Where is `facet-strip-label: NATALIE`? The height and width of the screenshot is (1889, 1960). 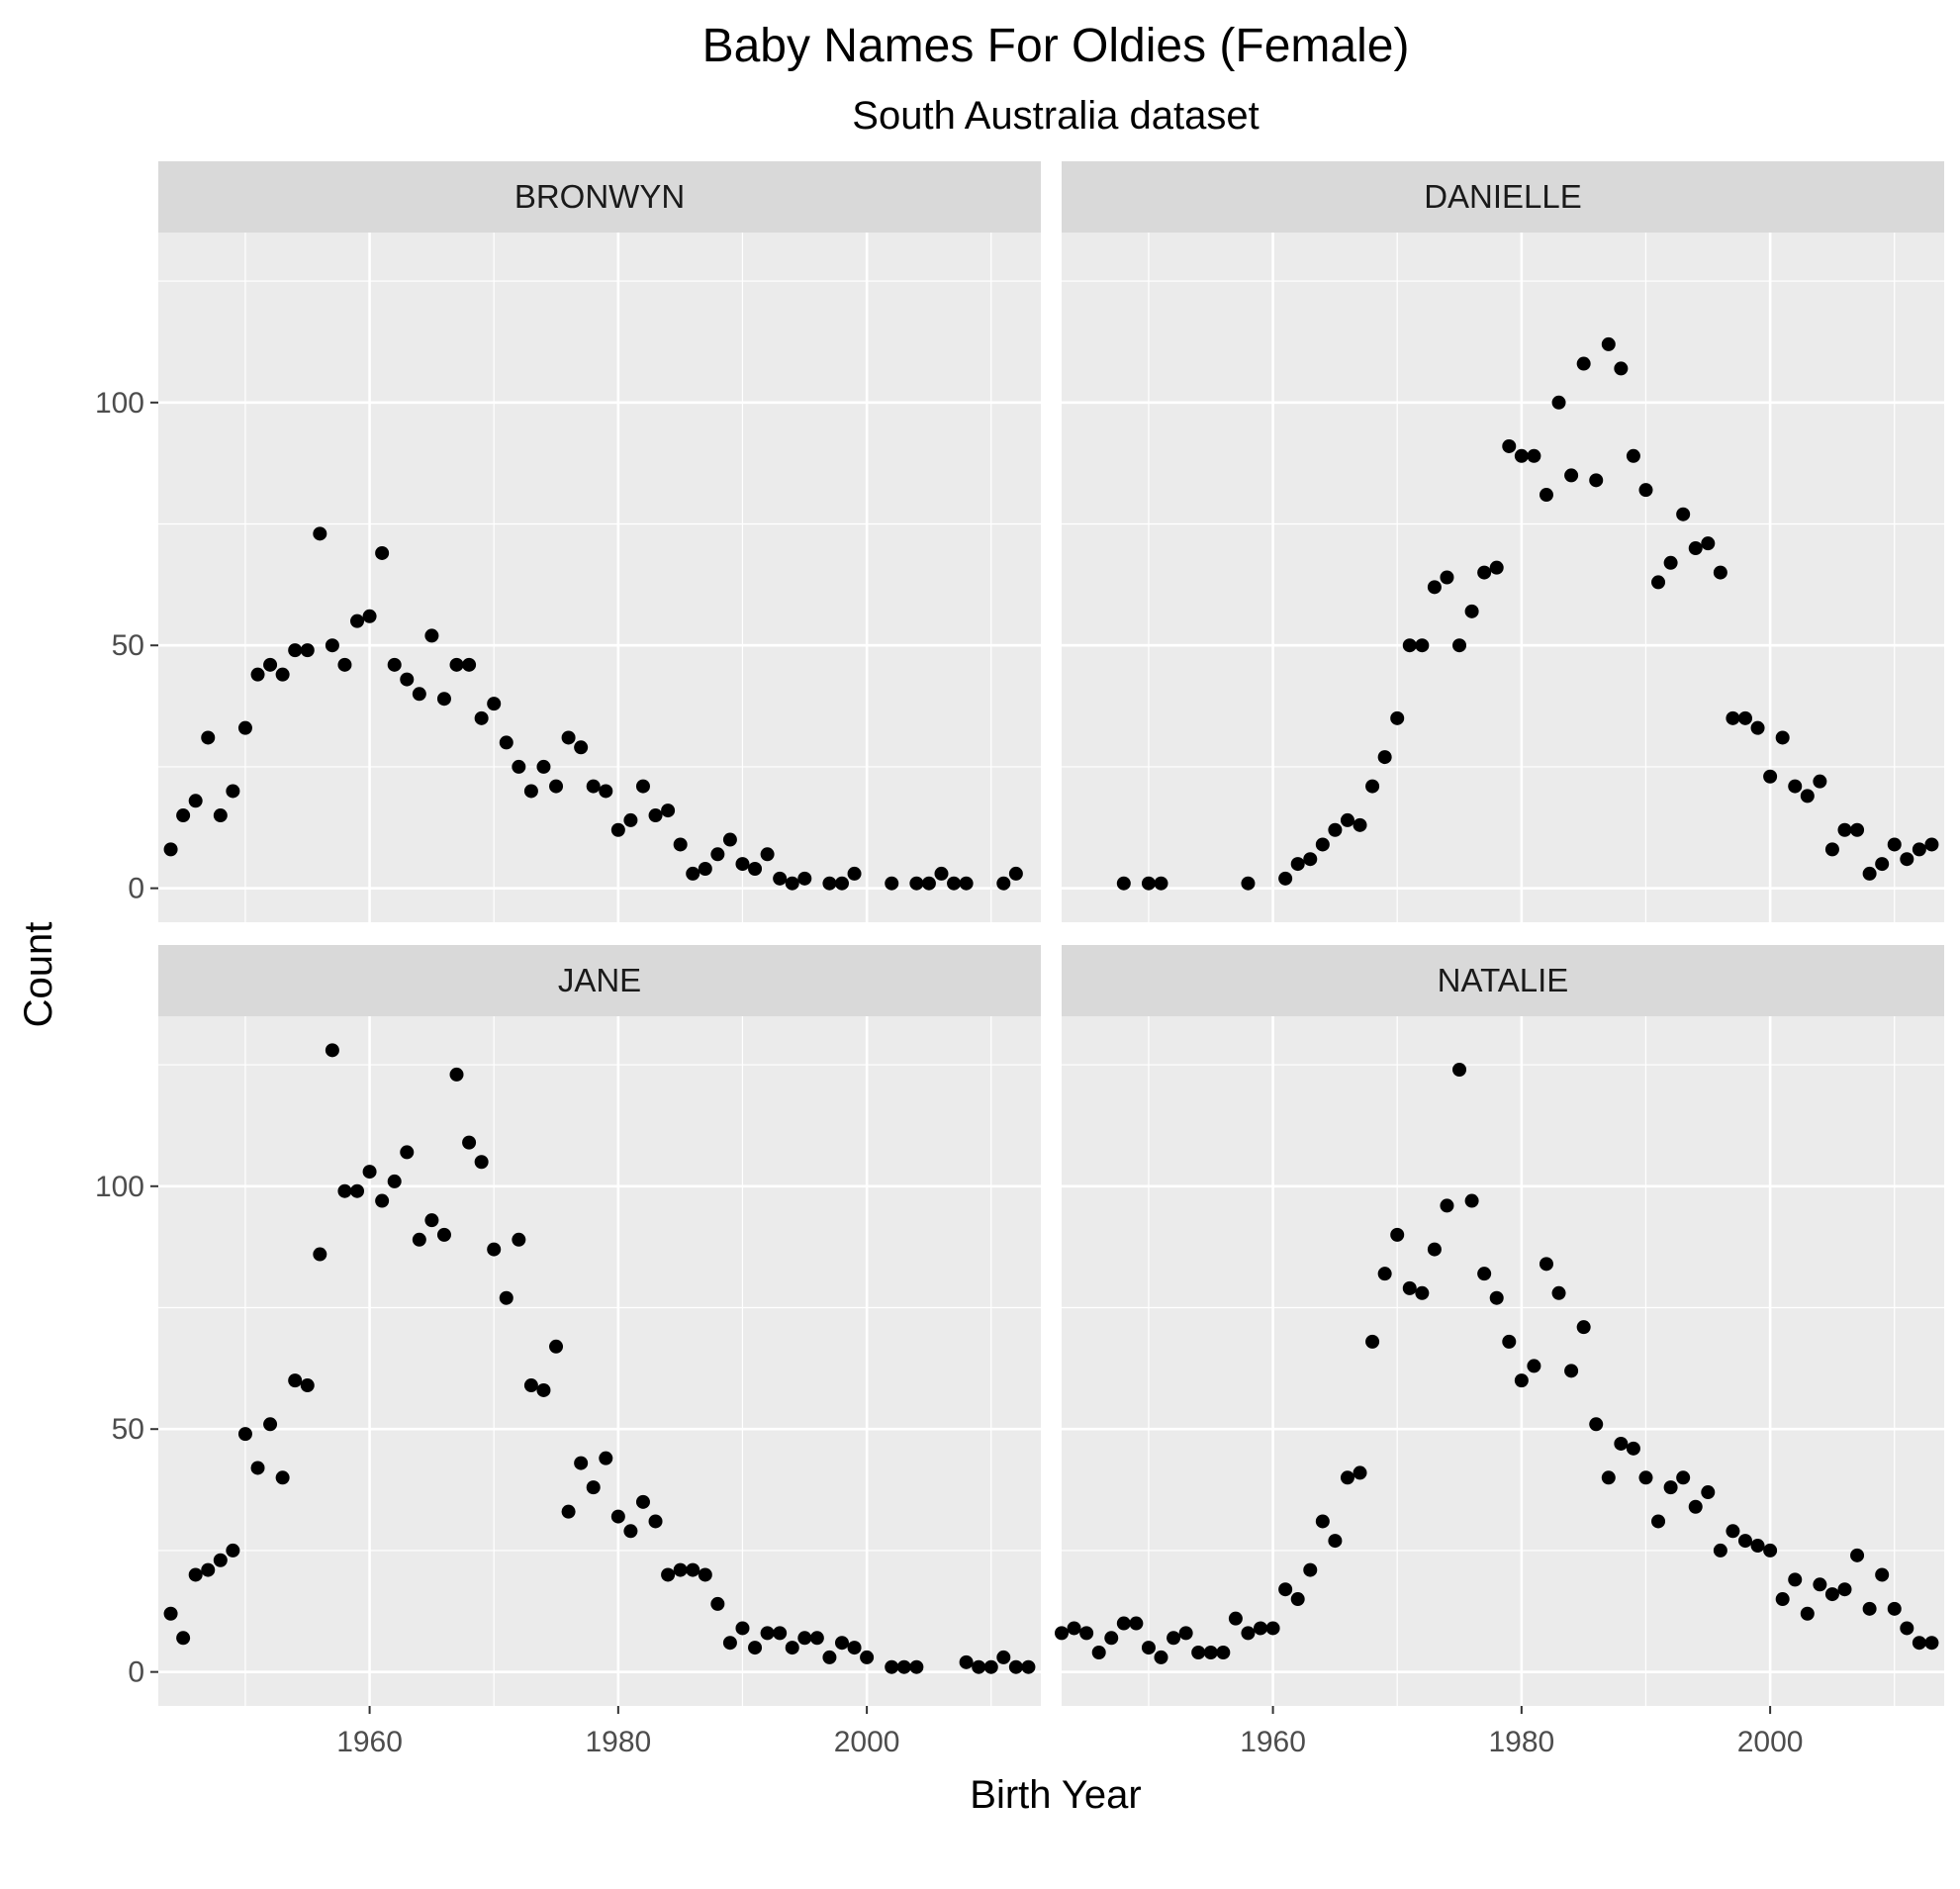 facet-strip-label: NATALIE is located at coordinates (1503, 980).